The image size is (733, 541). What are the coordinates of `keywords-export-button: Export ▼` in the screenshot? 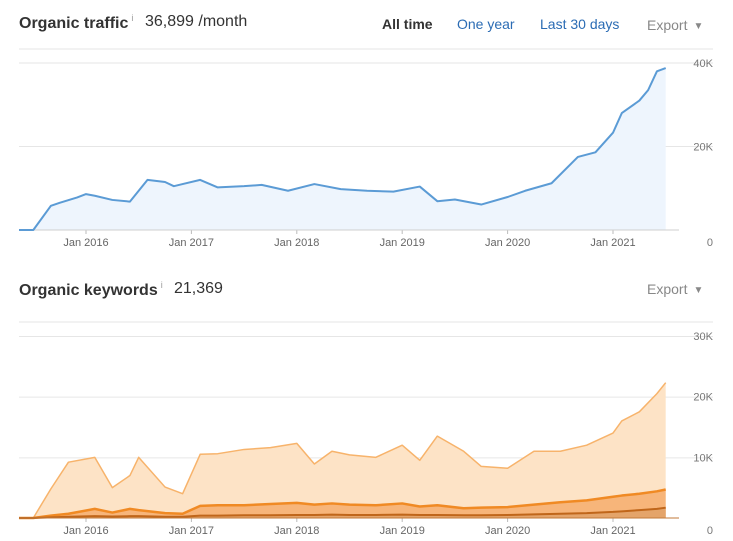 It's located at (675, 289).